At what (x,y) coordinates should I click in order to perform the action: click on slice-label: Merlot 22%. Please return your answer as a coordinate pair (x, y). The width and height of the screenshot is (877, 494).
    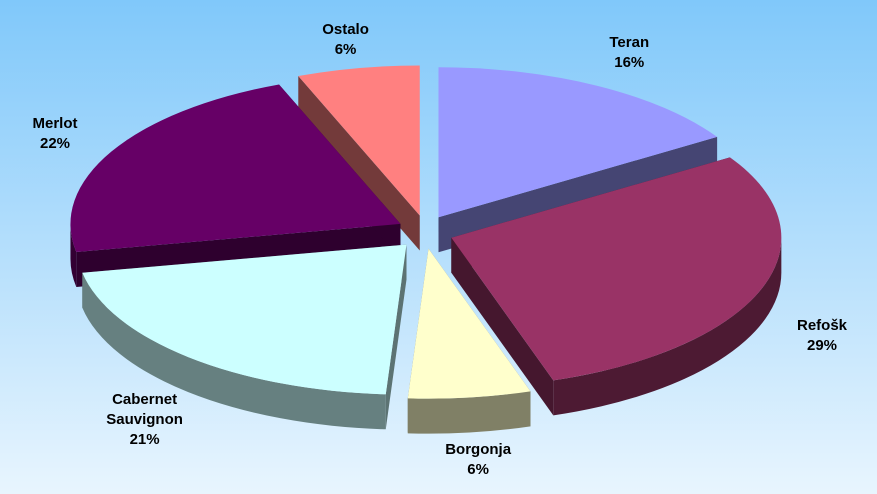
    Looking at the image, I should click on (55, 134).